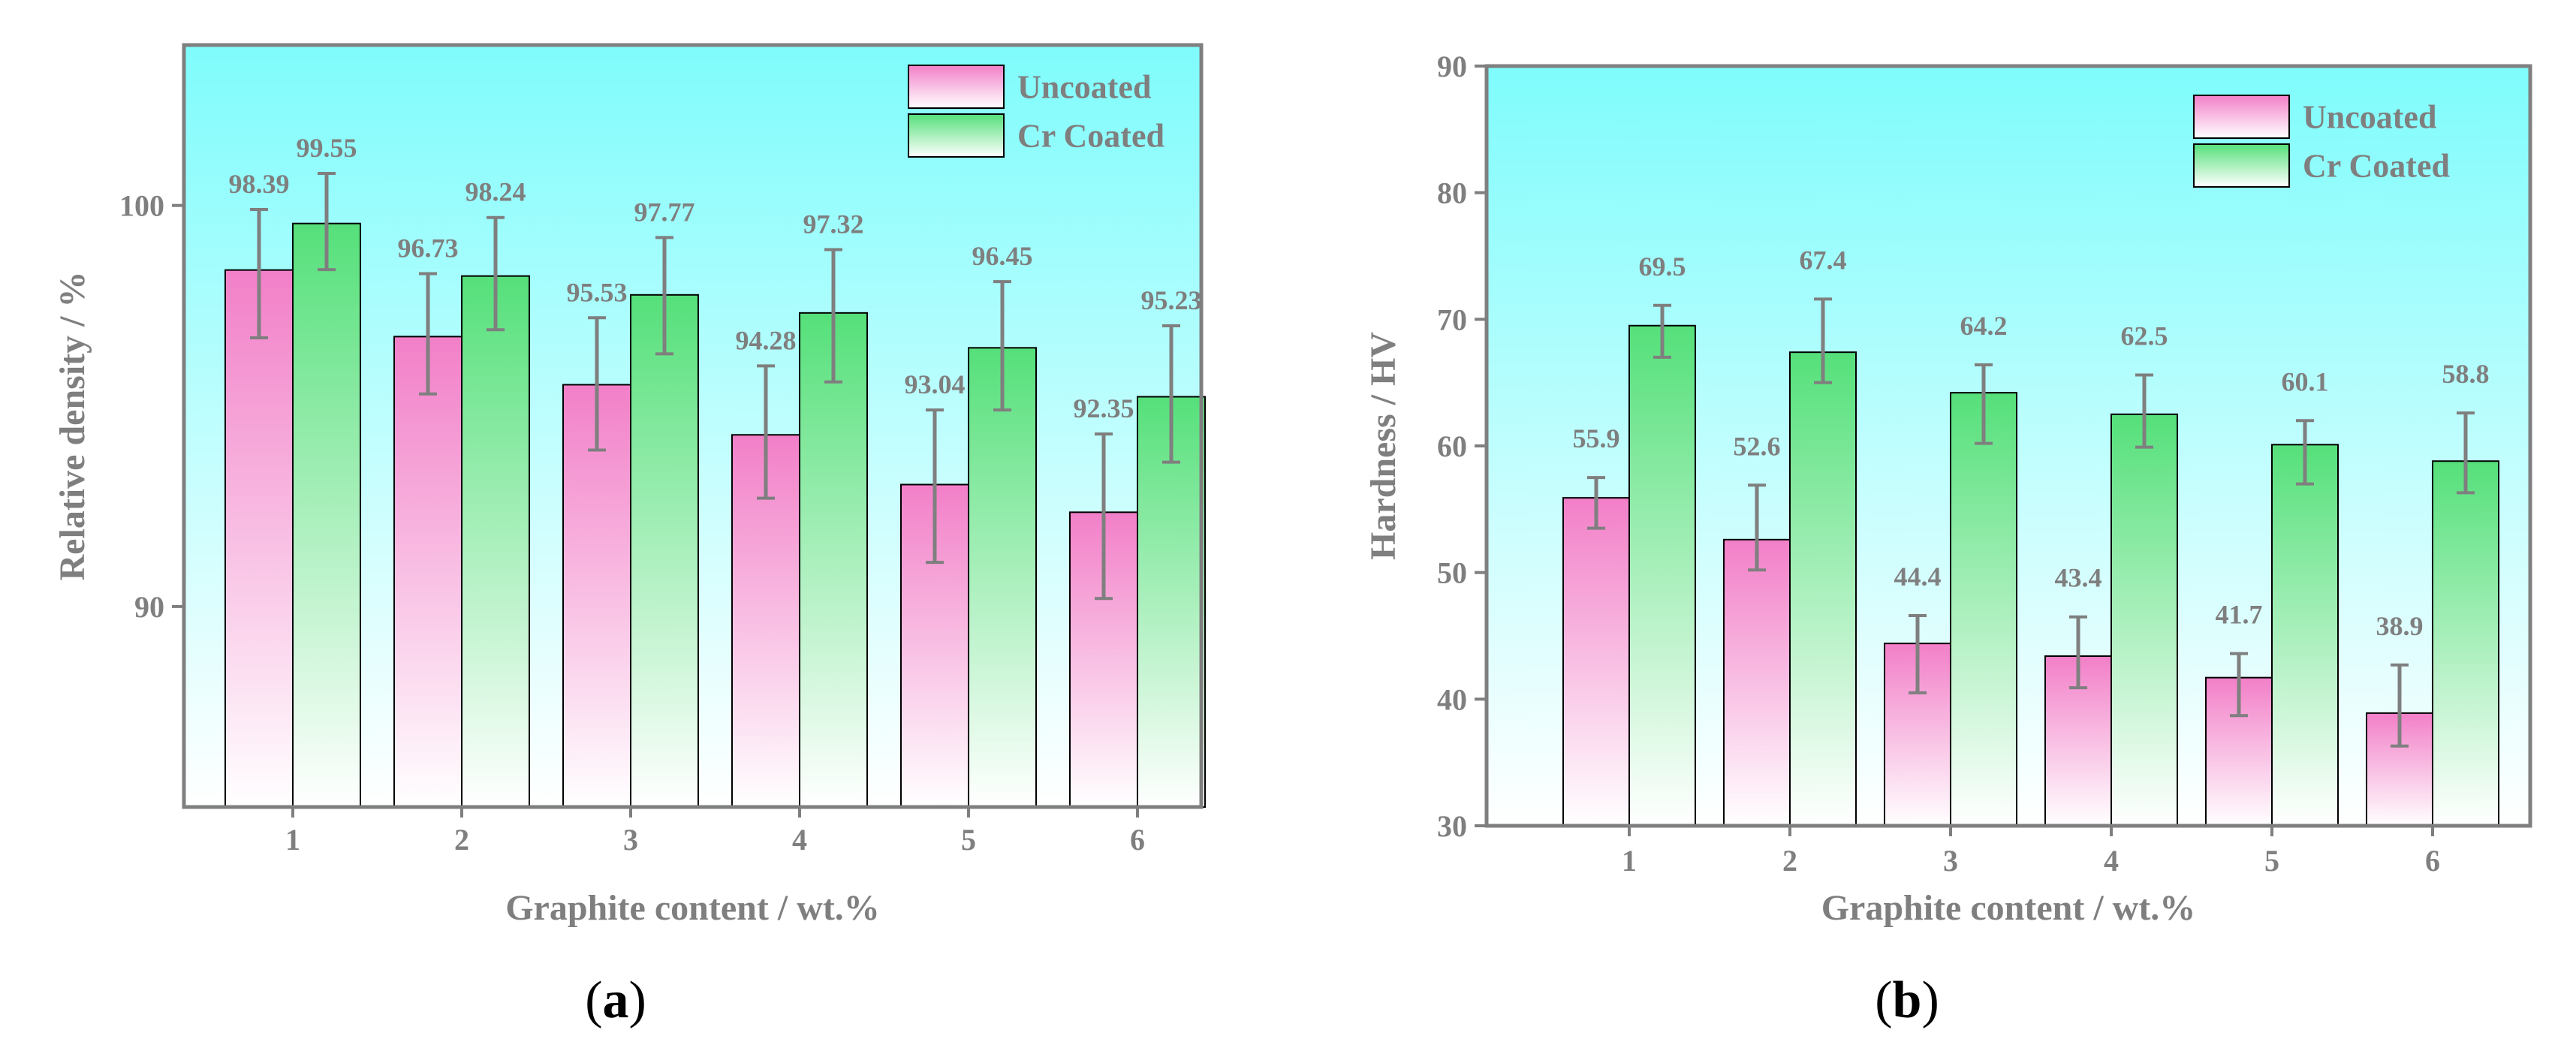  I want to click on error-bar-coated-6-a, so click(1171, 394).